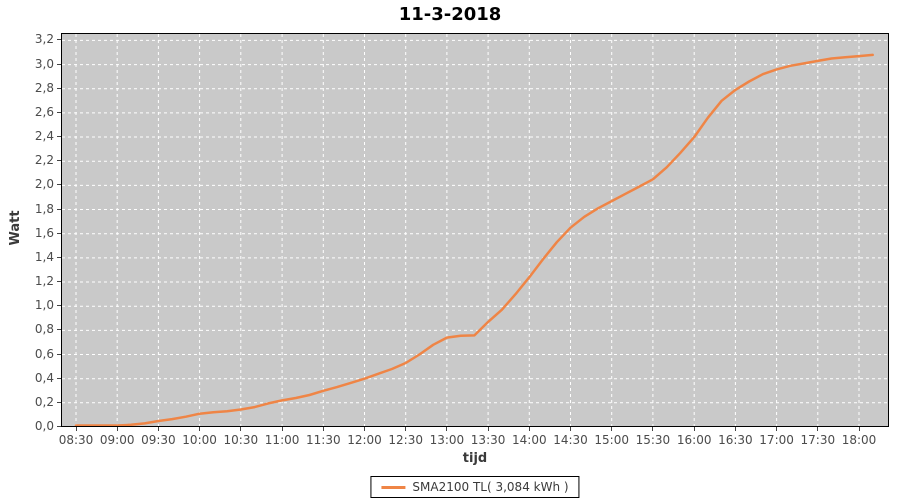 The image size is (900, 500). Describe the element at coordinates (158, 440) in the screenshot. I see `x-tick-label: 09:30` at that location.